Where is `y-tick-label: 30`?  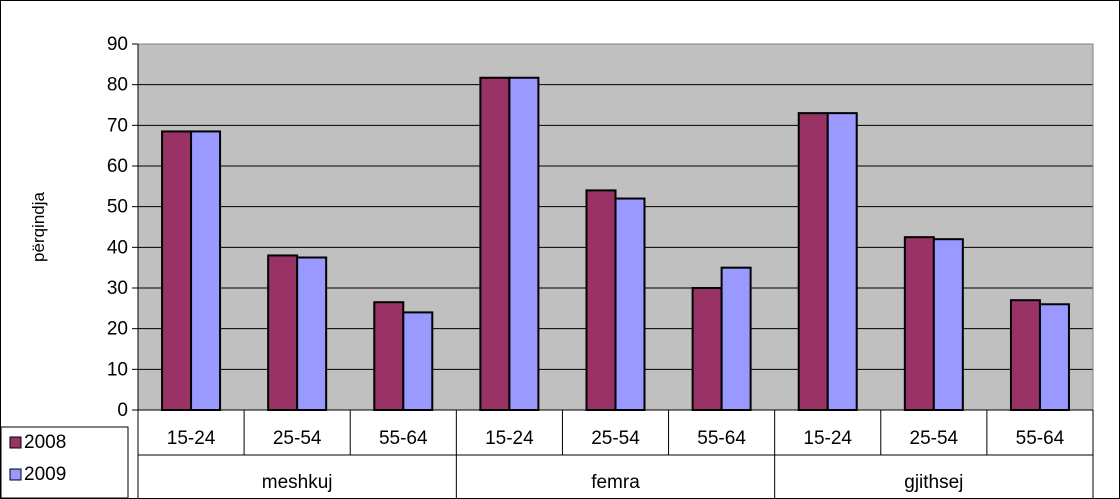 y-tick-label: 30 is located at coordinates (117, 288).